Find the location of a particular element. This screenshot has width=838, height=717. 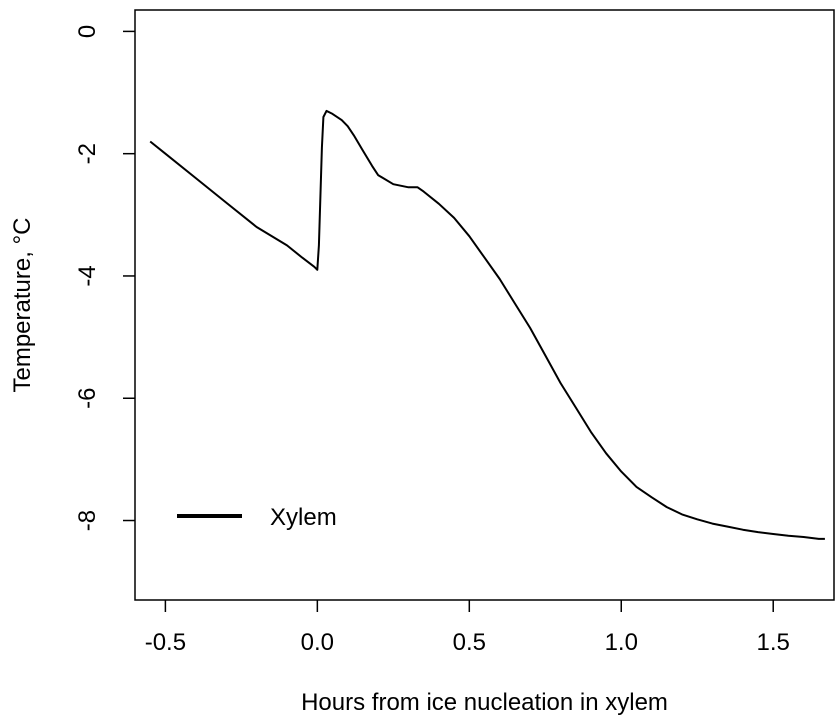

y-tick-label: -4 is located at coordinates (87, 275).